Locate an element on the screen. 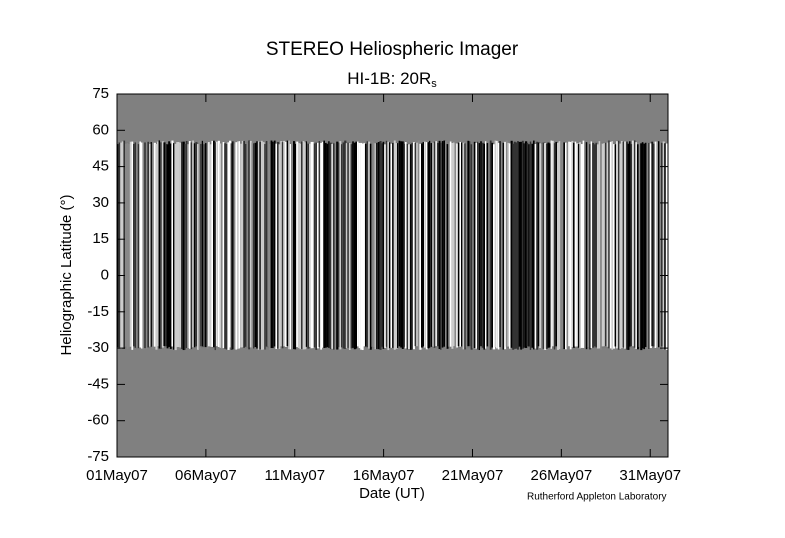 The image size is (785, 538). x-tick-label: 21May07 is located at coordinates (473, 475).